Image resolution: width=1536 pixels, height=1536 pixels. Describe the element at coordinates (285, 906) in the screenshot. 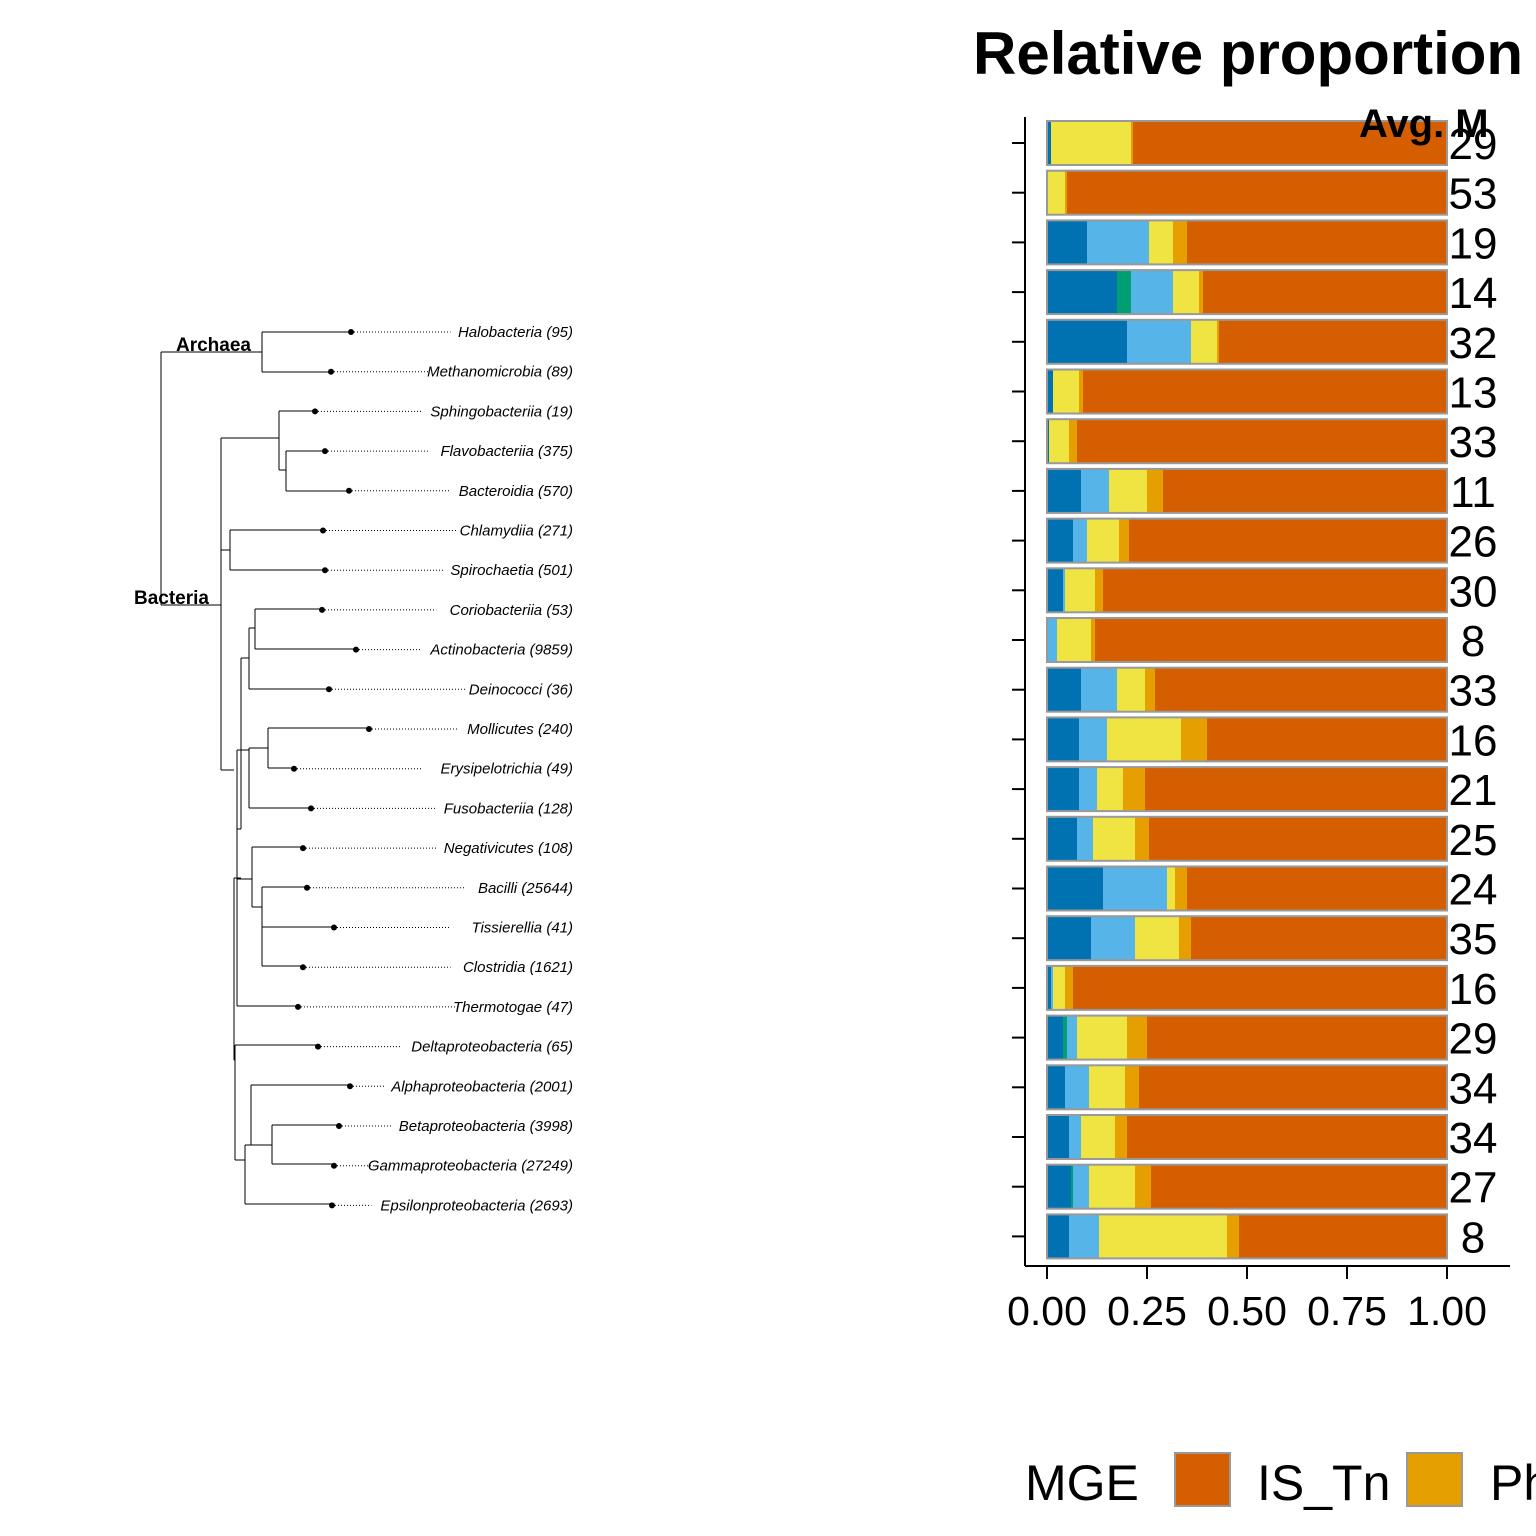

I see `tree-branch-clostridia` at that location.